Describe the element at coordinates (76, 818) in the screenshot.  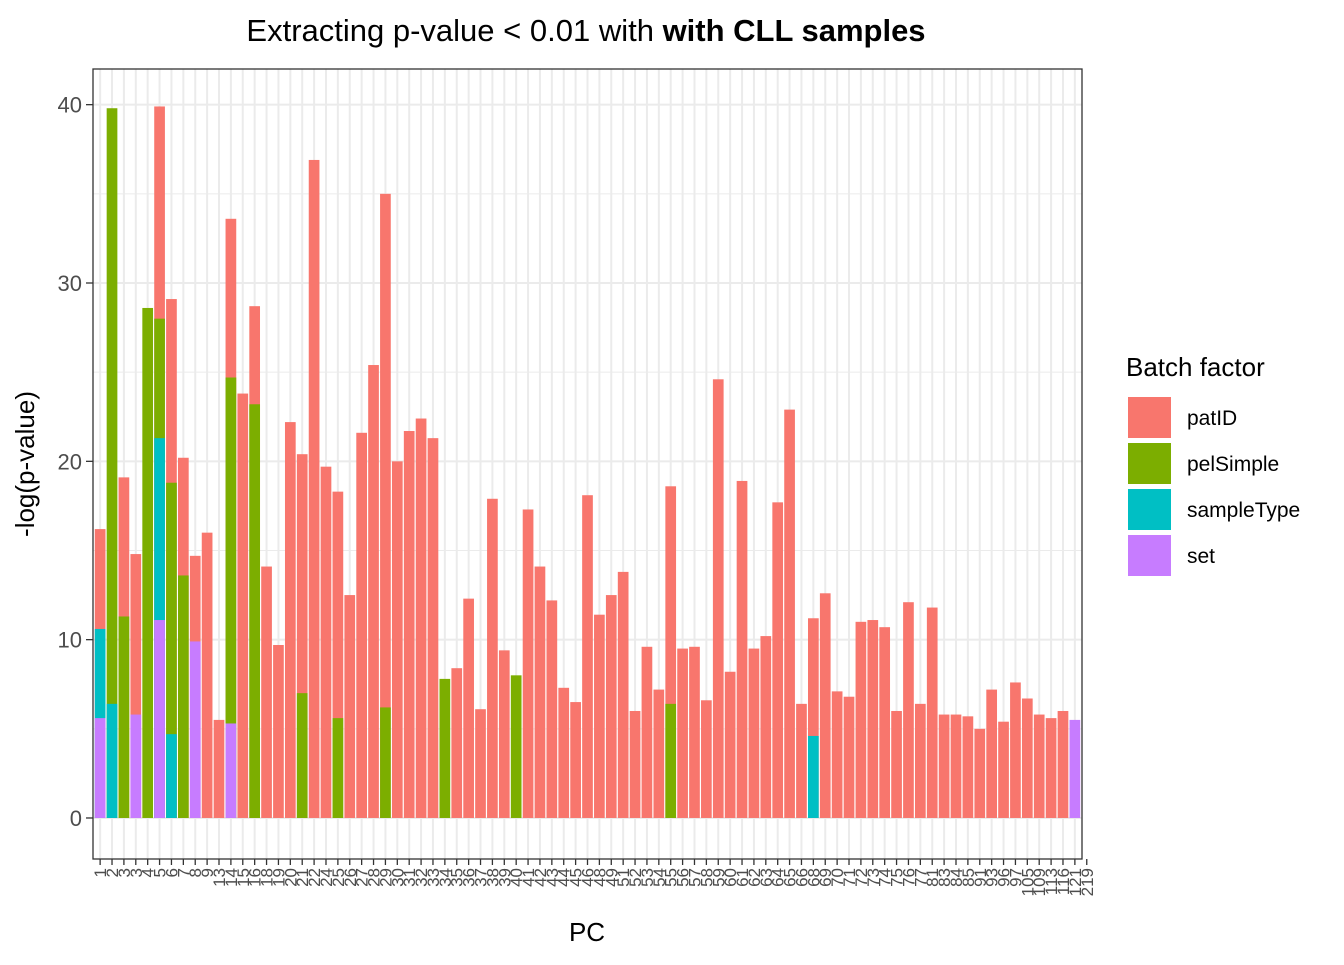
I see `y-tick-label: 0` at that location.